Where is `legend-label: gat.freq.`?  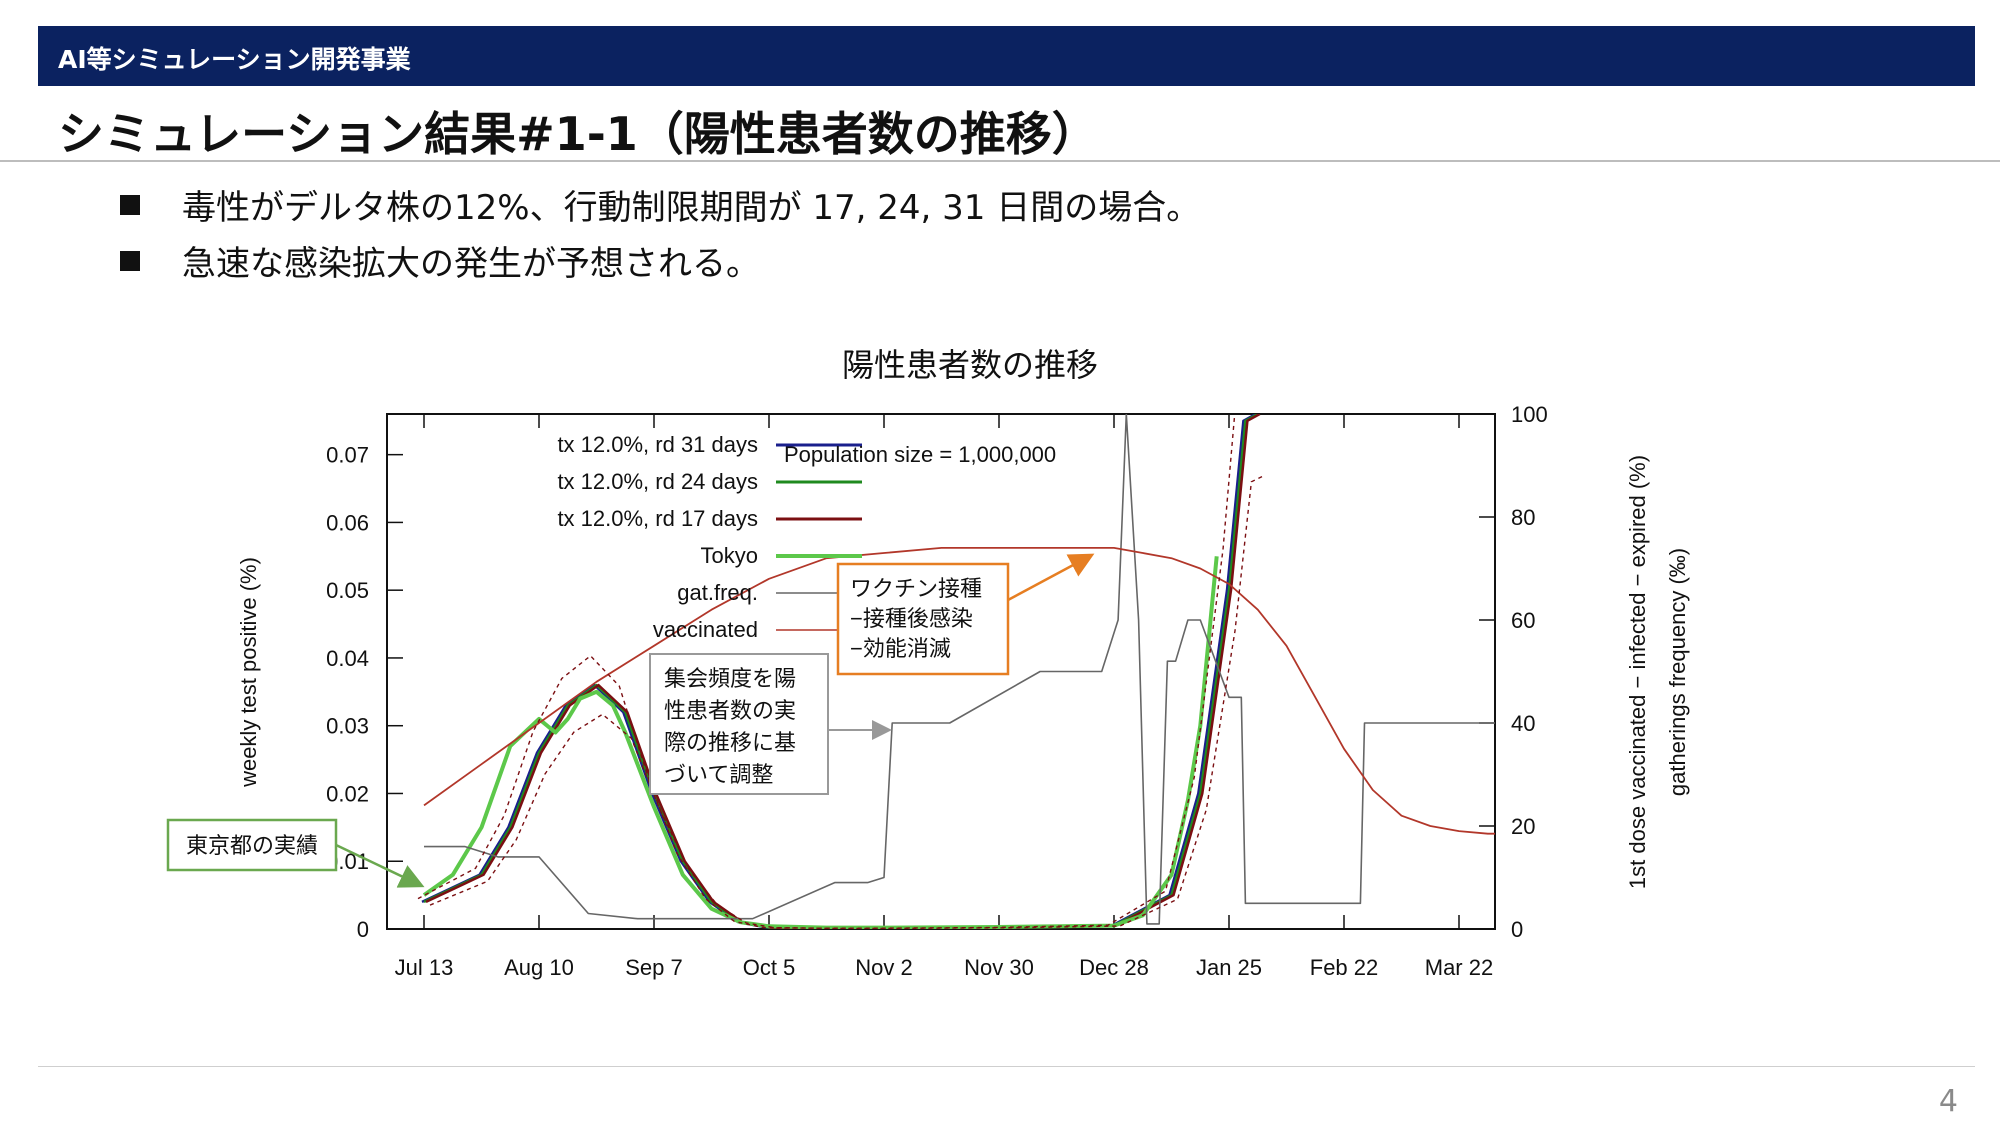 legend-label: gat.freq. is located at coordinates (717, 592).